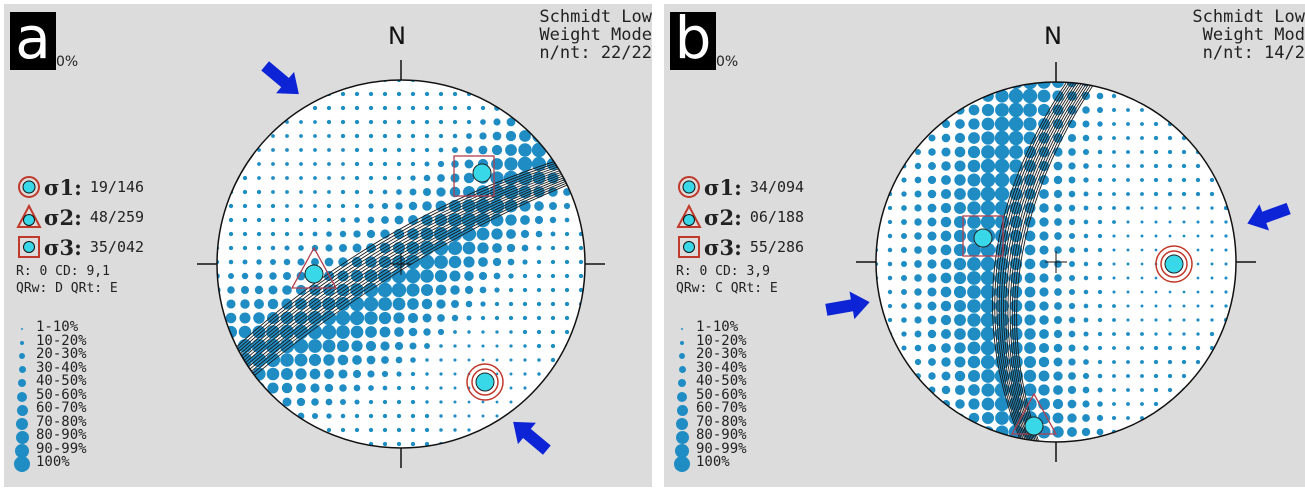  I want to click on fault-traces, so click(1047, 262).